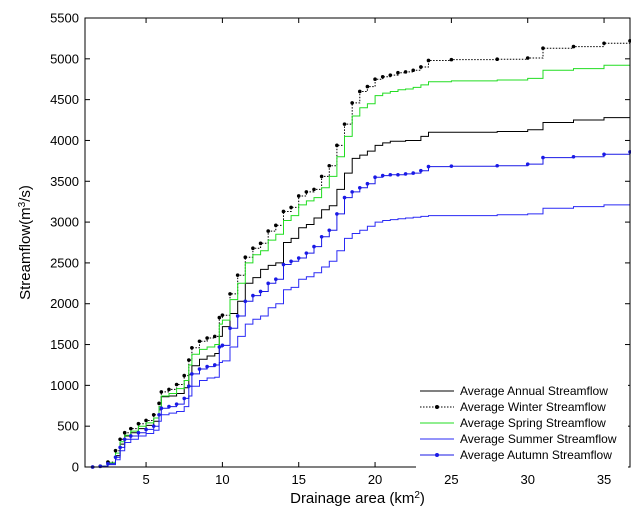 The height and width of the screenshot is (512, 631). I want to click on legend-label: Average Annual Streamflow, so click(534, 391).